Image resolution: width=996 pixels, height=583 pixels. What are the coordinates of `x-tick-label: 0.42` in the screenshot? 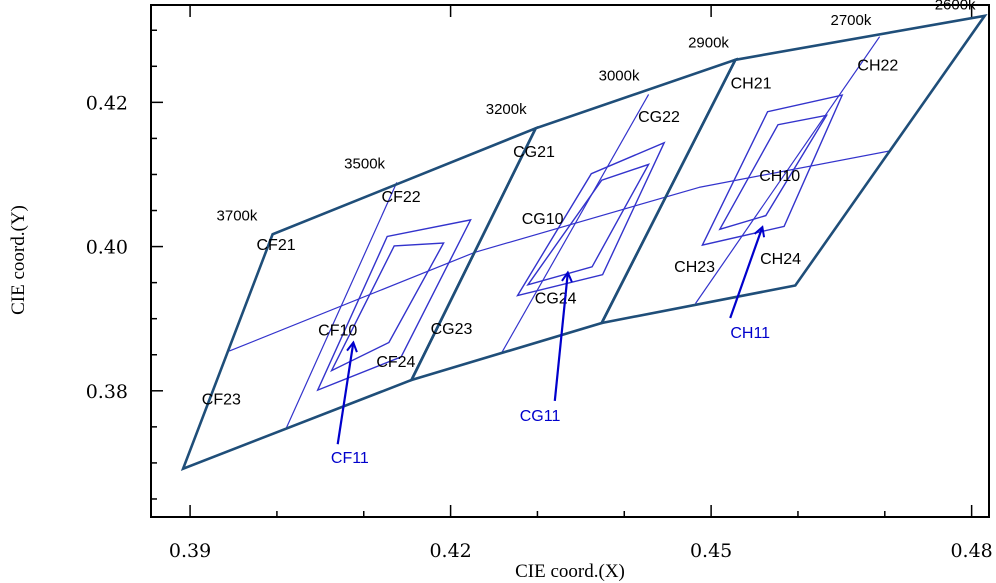 It's located at (450, 551).